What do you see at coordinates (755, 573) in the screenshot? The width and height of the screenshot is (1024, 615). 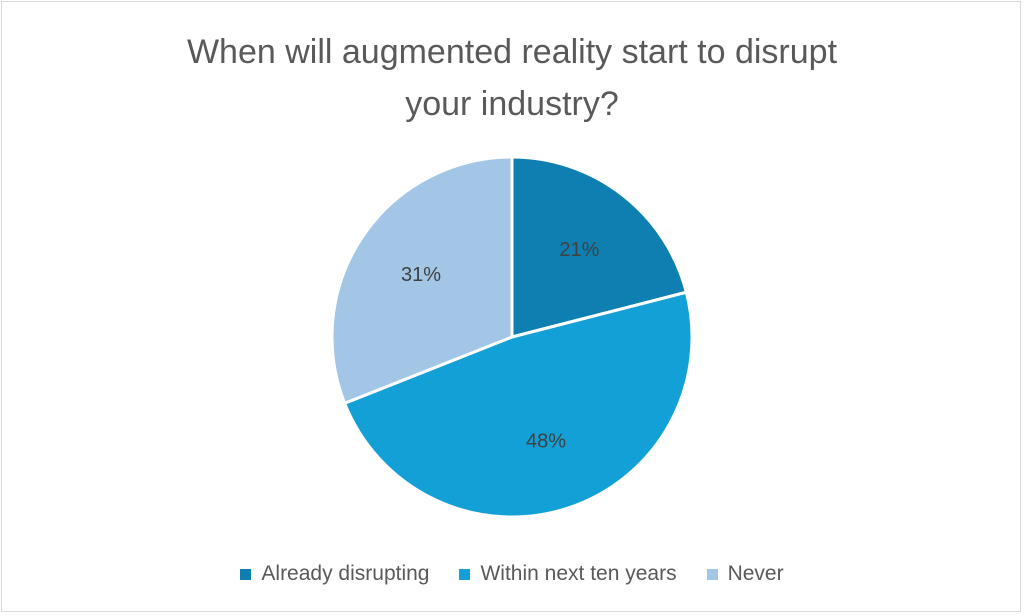 I see `legend-label-never: Never` at bounding box center [755, 573].